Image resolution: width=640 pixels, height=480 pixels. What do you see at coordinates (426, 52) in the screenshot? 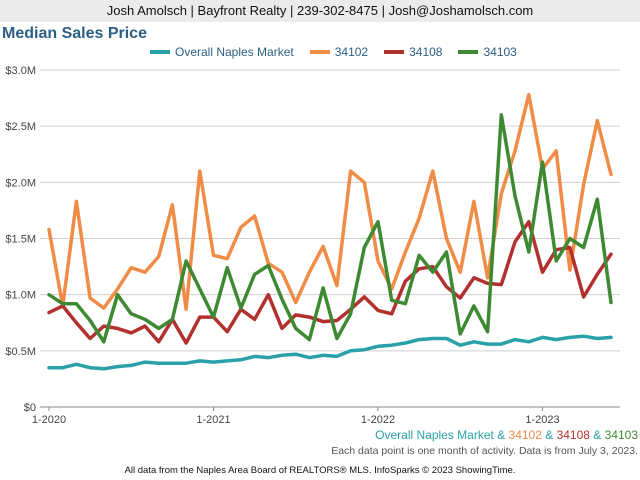
I see `legend-label: 34108` at bounding box center [426, 52].